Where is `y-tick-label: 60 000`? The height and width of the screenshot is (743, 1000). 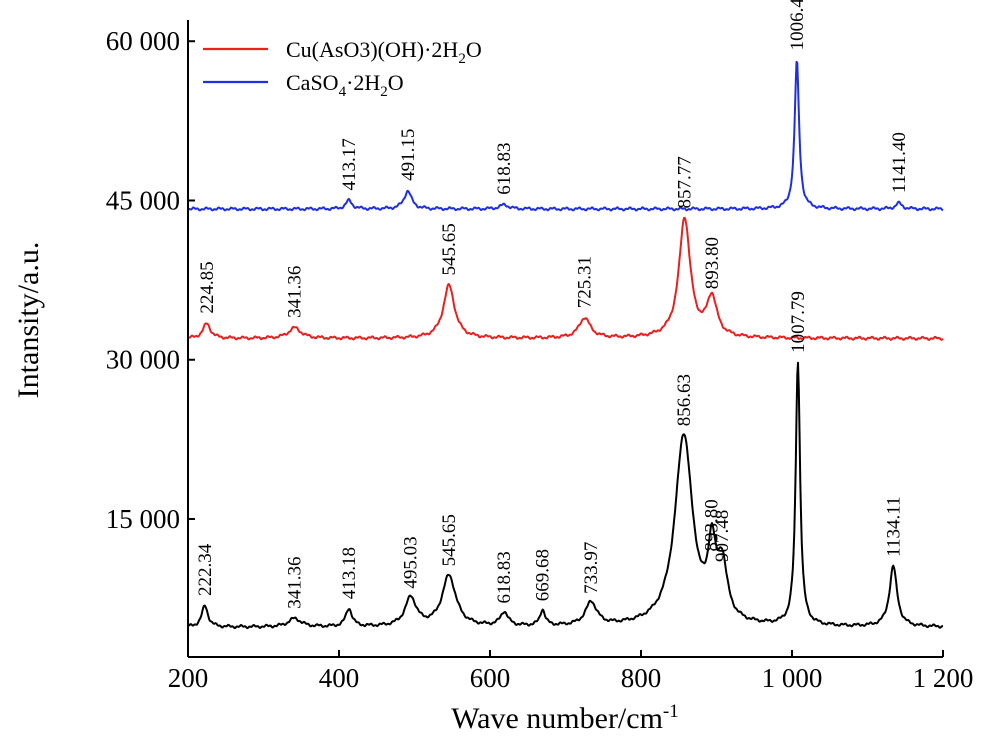 y-tick-label: 60 000 is located at coordinates (143, 41).